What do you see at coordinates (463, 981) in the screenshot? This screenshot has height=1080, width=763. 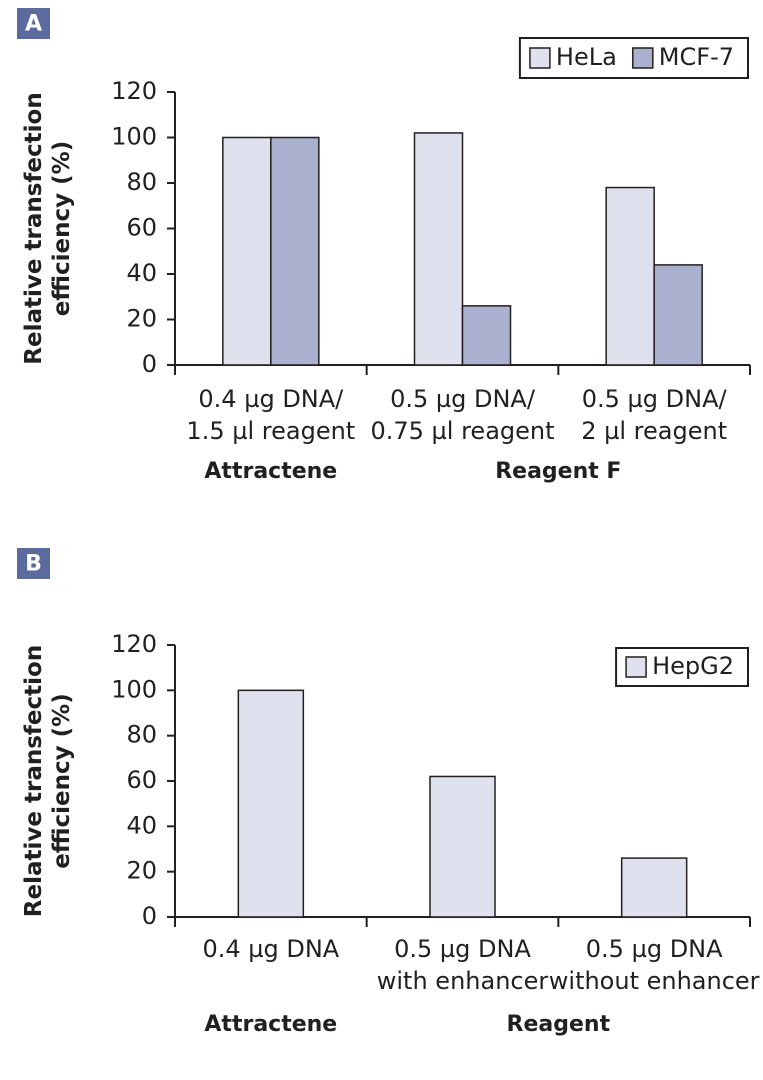 I see `x-tick-label: with enhancer` at bounding box center [463, 981].